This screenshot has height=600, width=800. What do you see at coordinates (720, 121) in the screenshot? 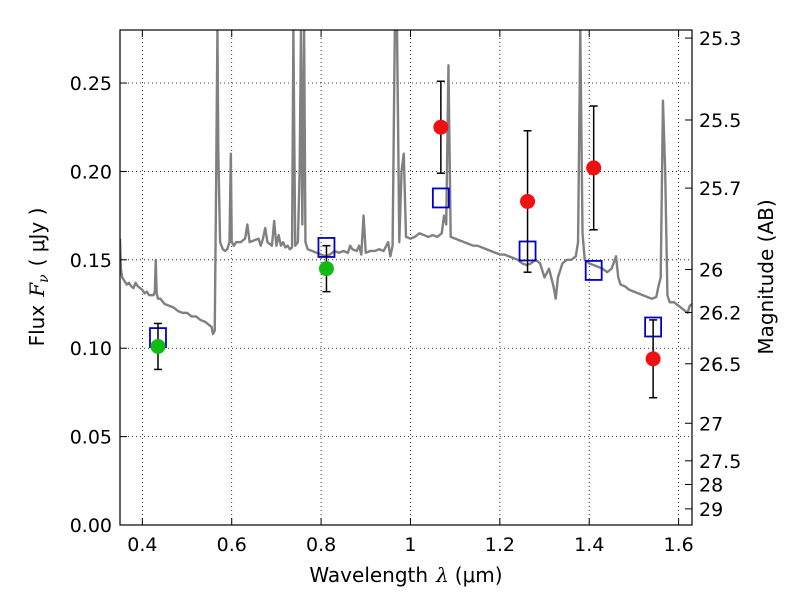
I see `mag-tick-label: 25.5` at bounding box center [720, 121].